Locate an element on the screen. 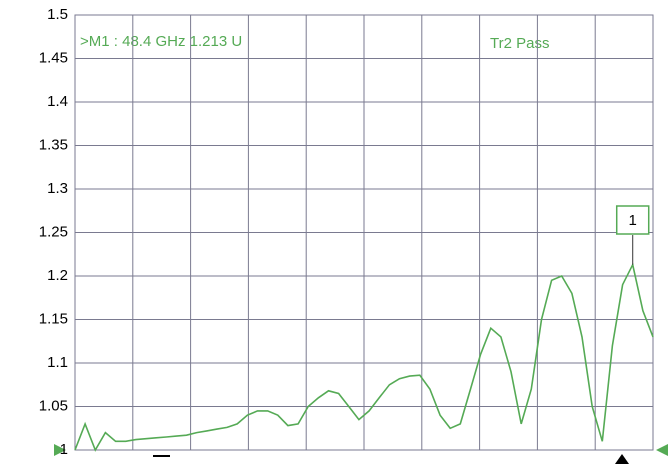 This screenshot has width=669, height=468. marker-label: 1 is located at coordinates (633, 220).